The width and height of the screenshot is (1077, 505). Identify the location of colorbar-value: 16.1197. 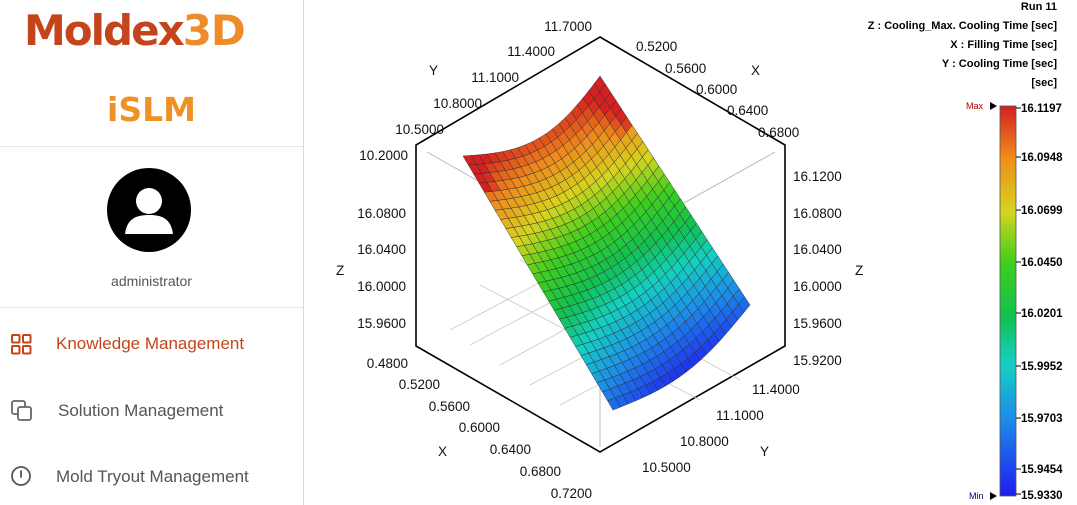
(1041, 109).